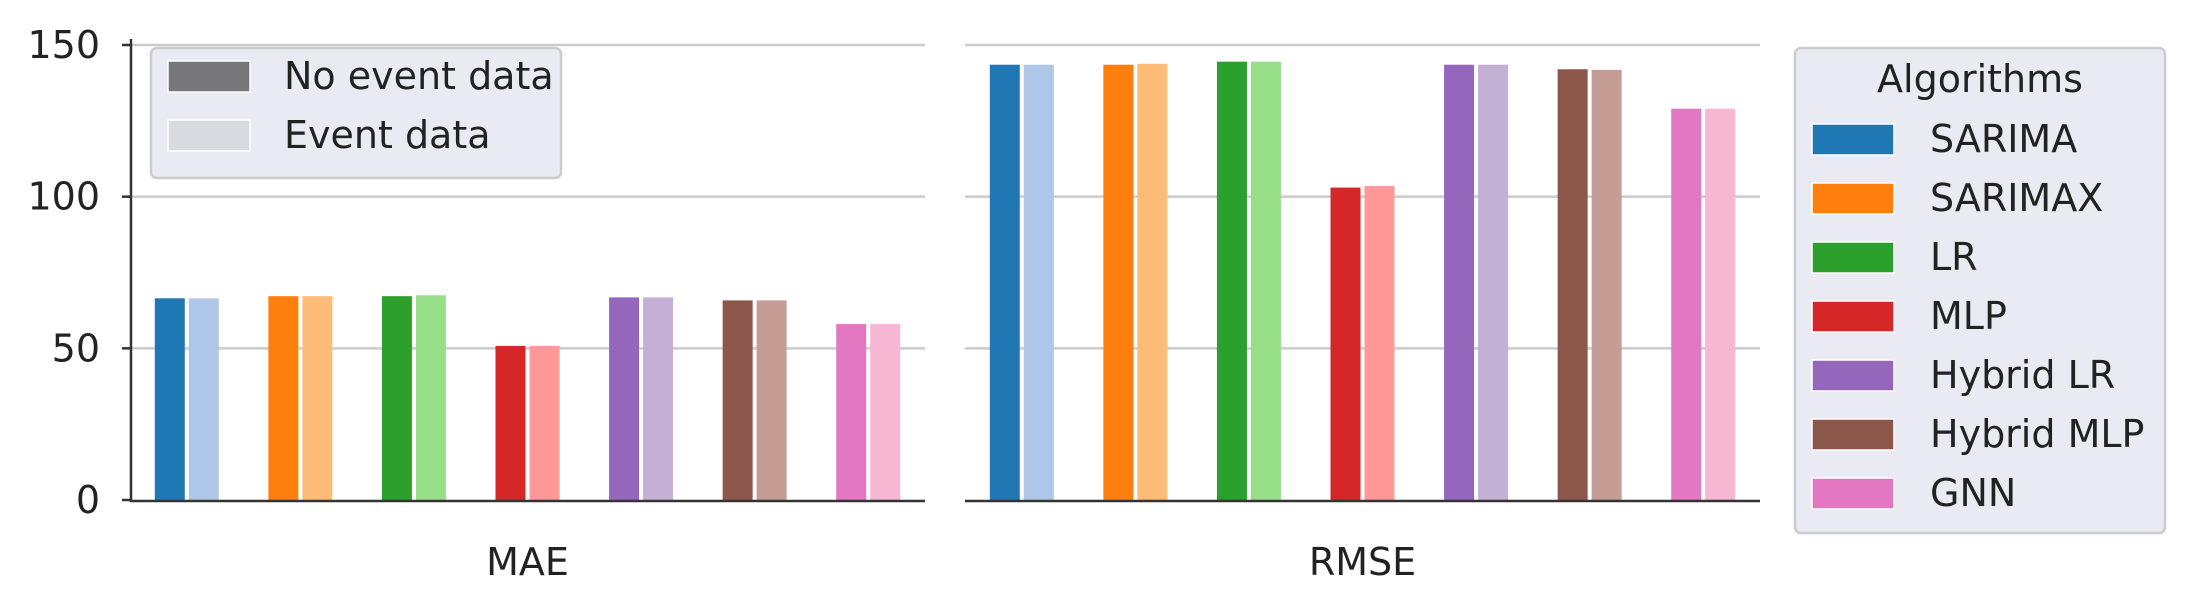 The width and height of the screenshot is (2185, 614). Describe the element at coordinates (1362, 562) in the screenshot. I see `x-axis-label: RMSE` at that location.